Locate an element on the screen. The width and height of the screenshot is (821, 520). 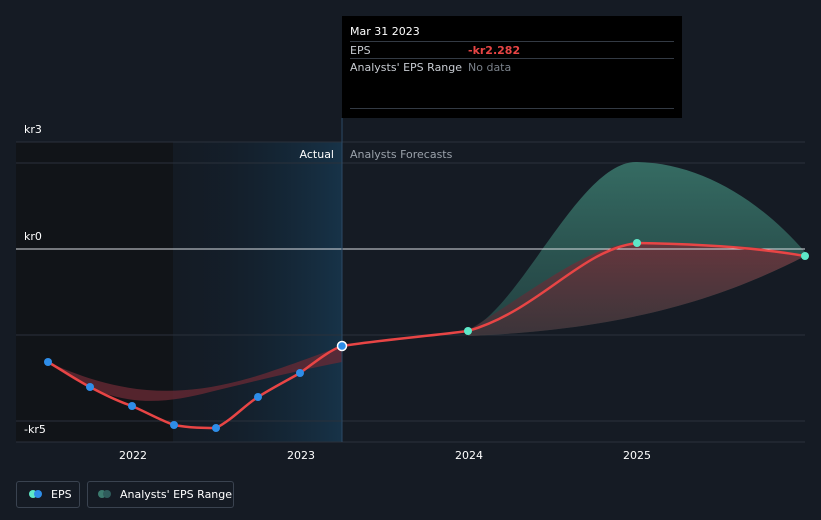
tooltip-range-value: No data is located at coordinates (490, 67).